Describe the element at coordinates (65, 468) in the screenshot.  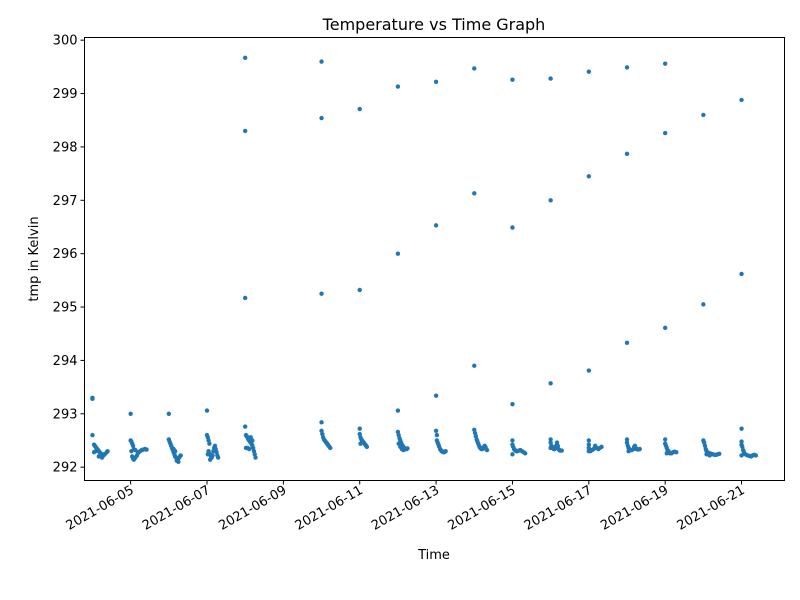
I see `y-tick-label: 292` at that location.